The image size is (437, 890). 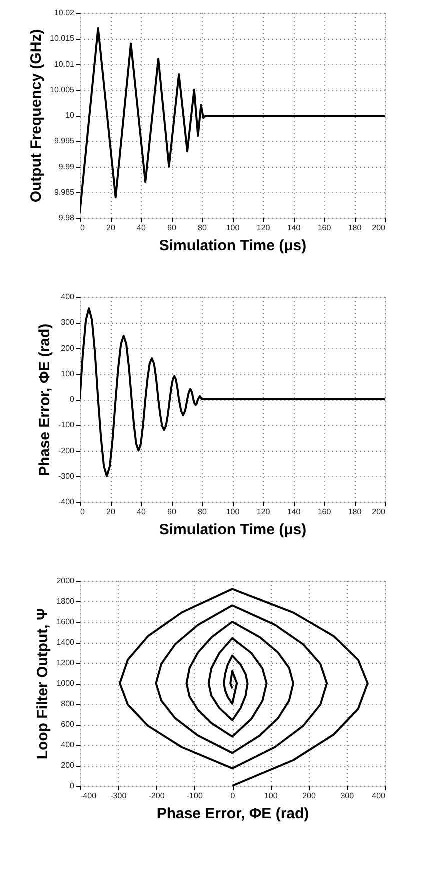 What do you see at coordinates (157, 796) in the screenshot?
I see `x-tick-label: -200` at bounding box center [157, 796].